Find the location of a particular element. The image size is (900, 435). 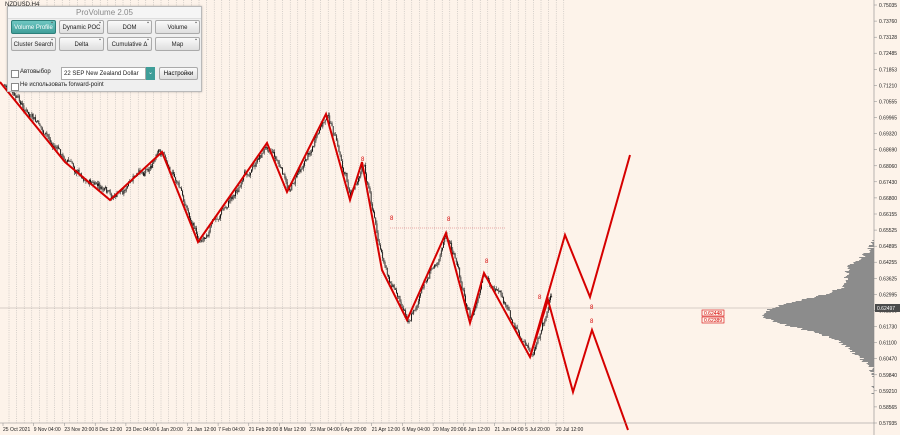

dynamic-poc-button: Dynamic POC ▪ is located at coordinates (81, 27).